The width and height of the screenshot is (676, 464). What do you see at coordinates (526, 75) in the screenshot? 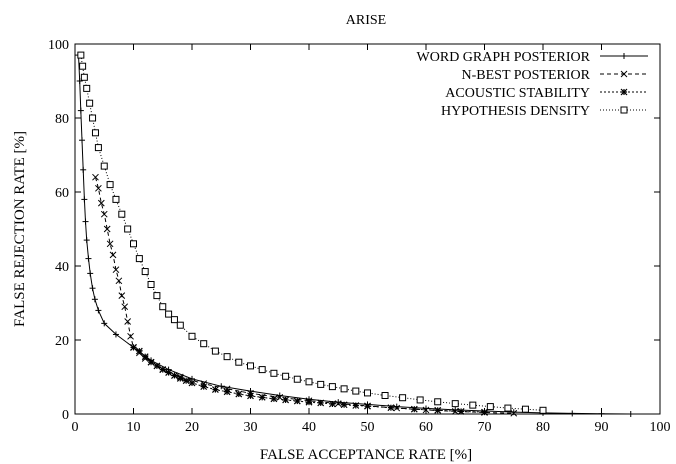
I see `legend-label: N-BEST POSTERIOR` at bounding box center [526, 75].